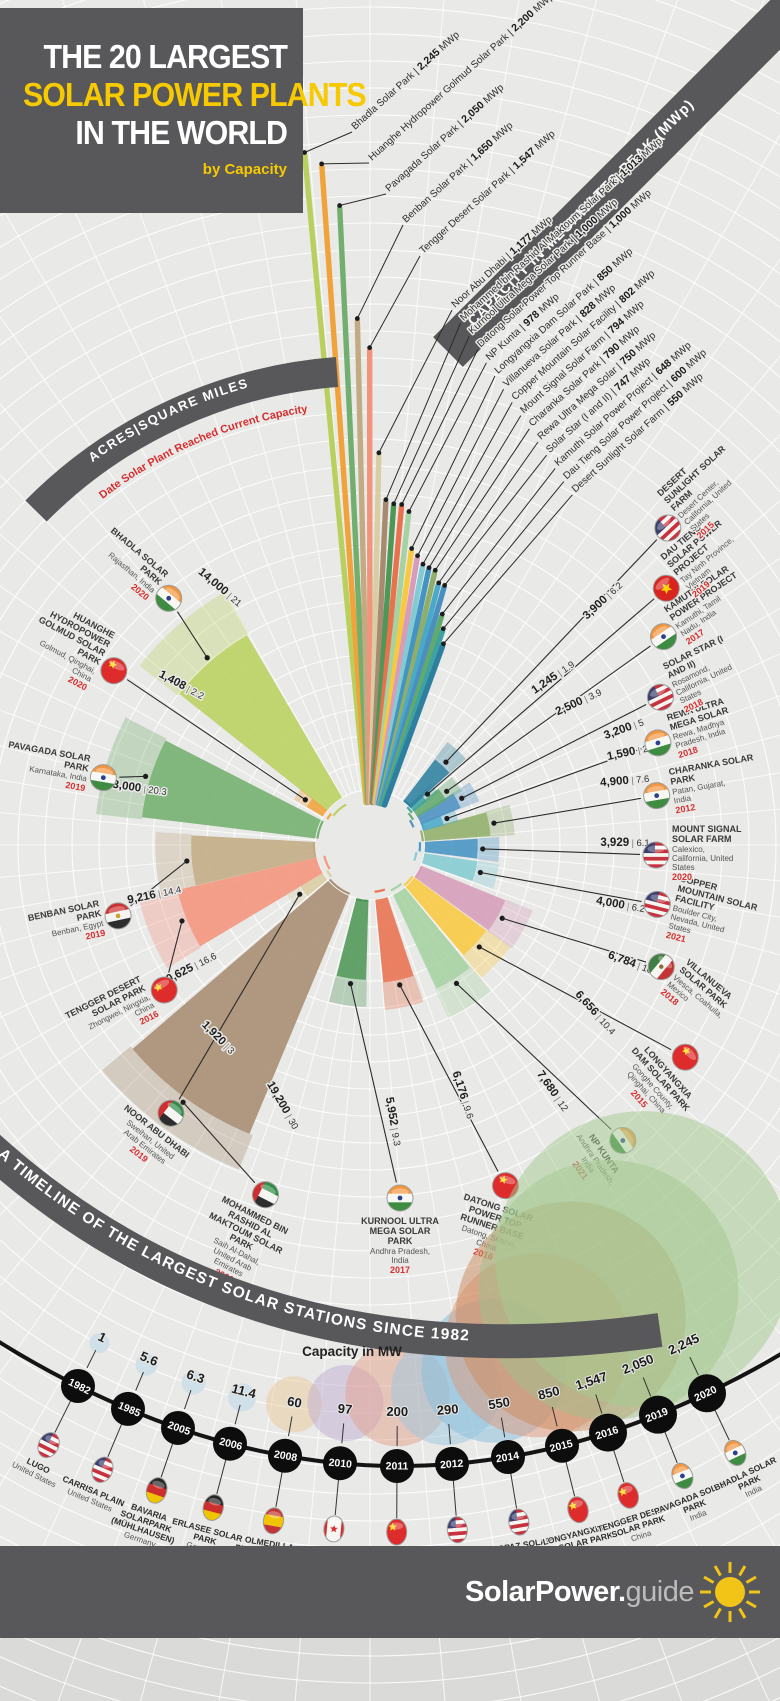 The height and width of the screenshot is (1701, 780). What do you see at coordinates (397, 1465) in the screenshot?
I see `timeline-dot-2011` at bounding box center [397, 1465].